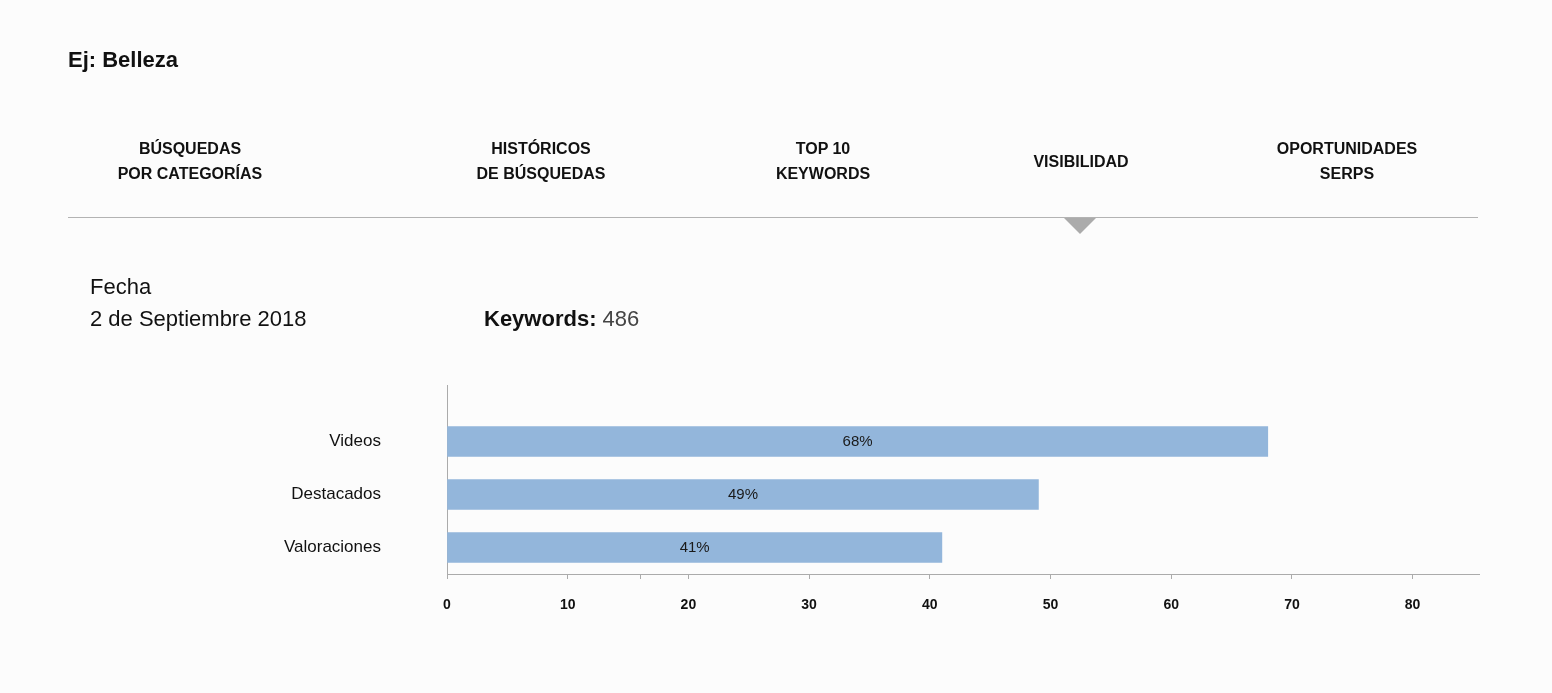  What do you see at coordinates (809, 604) in the screenshot?
I see `x-tick-label: 30` at bounding box center [809, 604].